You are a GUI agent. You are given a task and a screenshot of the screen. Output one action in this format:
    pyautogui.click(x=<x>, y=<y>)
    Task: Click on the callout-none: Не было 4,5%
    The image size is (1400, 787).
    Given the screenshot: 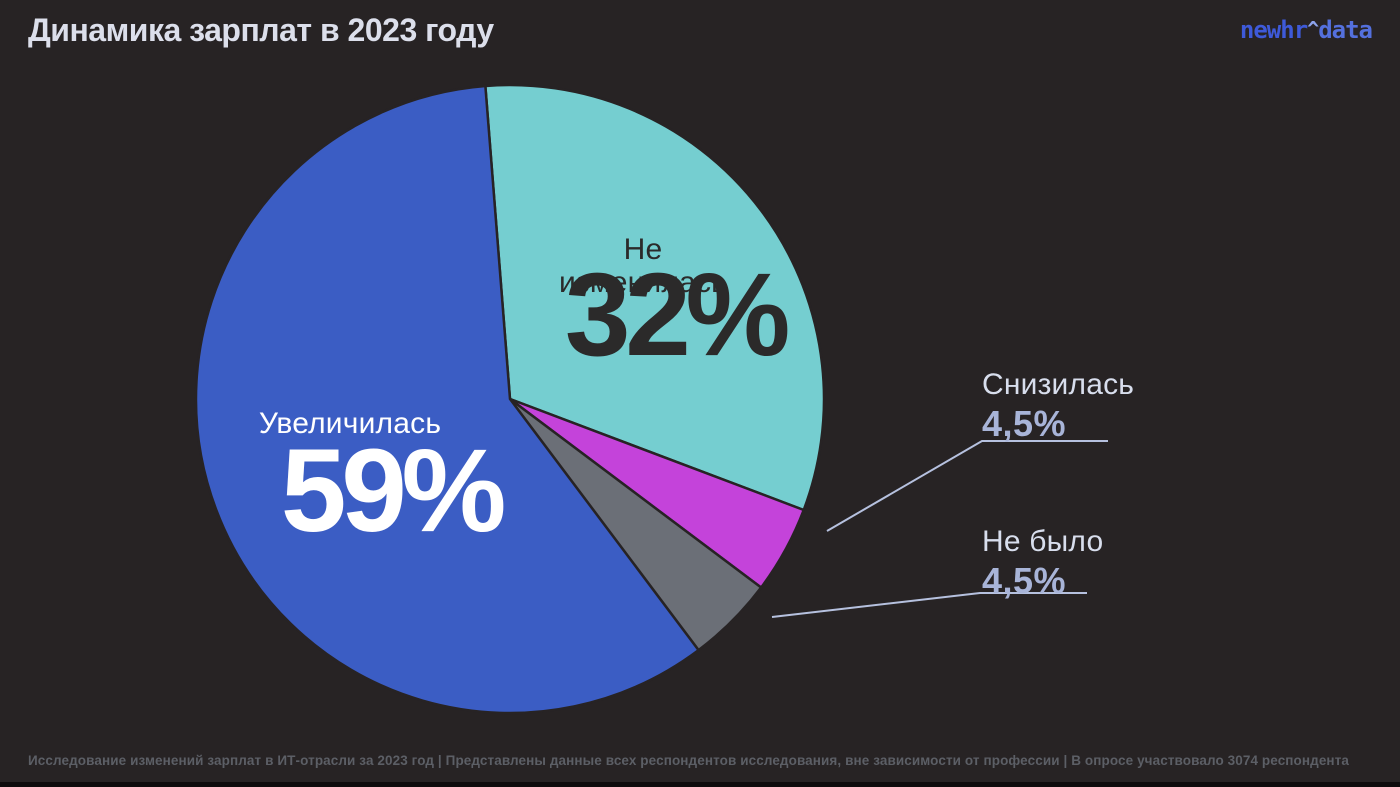 What is the action you would take?
    pyautogui.click(x=1042, y=563)
    